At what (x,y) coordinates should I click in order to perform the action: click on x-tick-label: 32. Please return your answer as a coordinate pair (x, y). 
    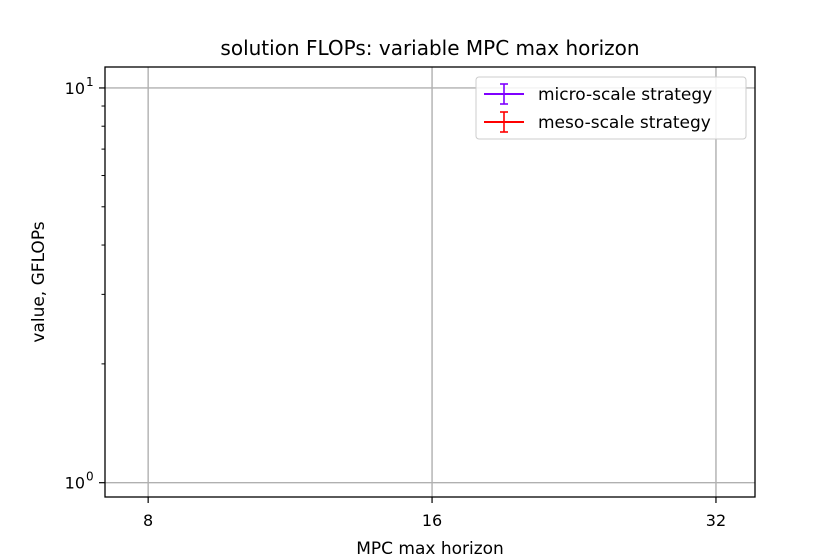
    Looking at the image, I should click on (716, 520).